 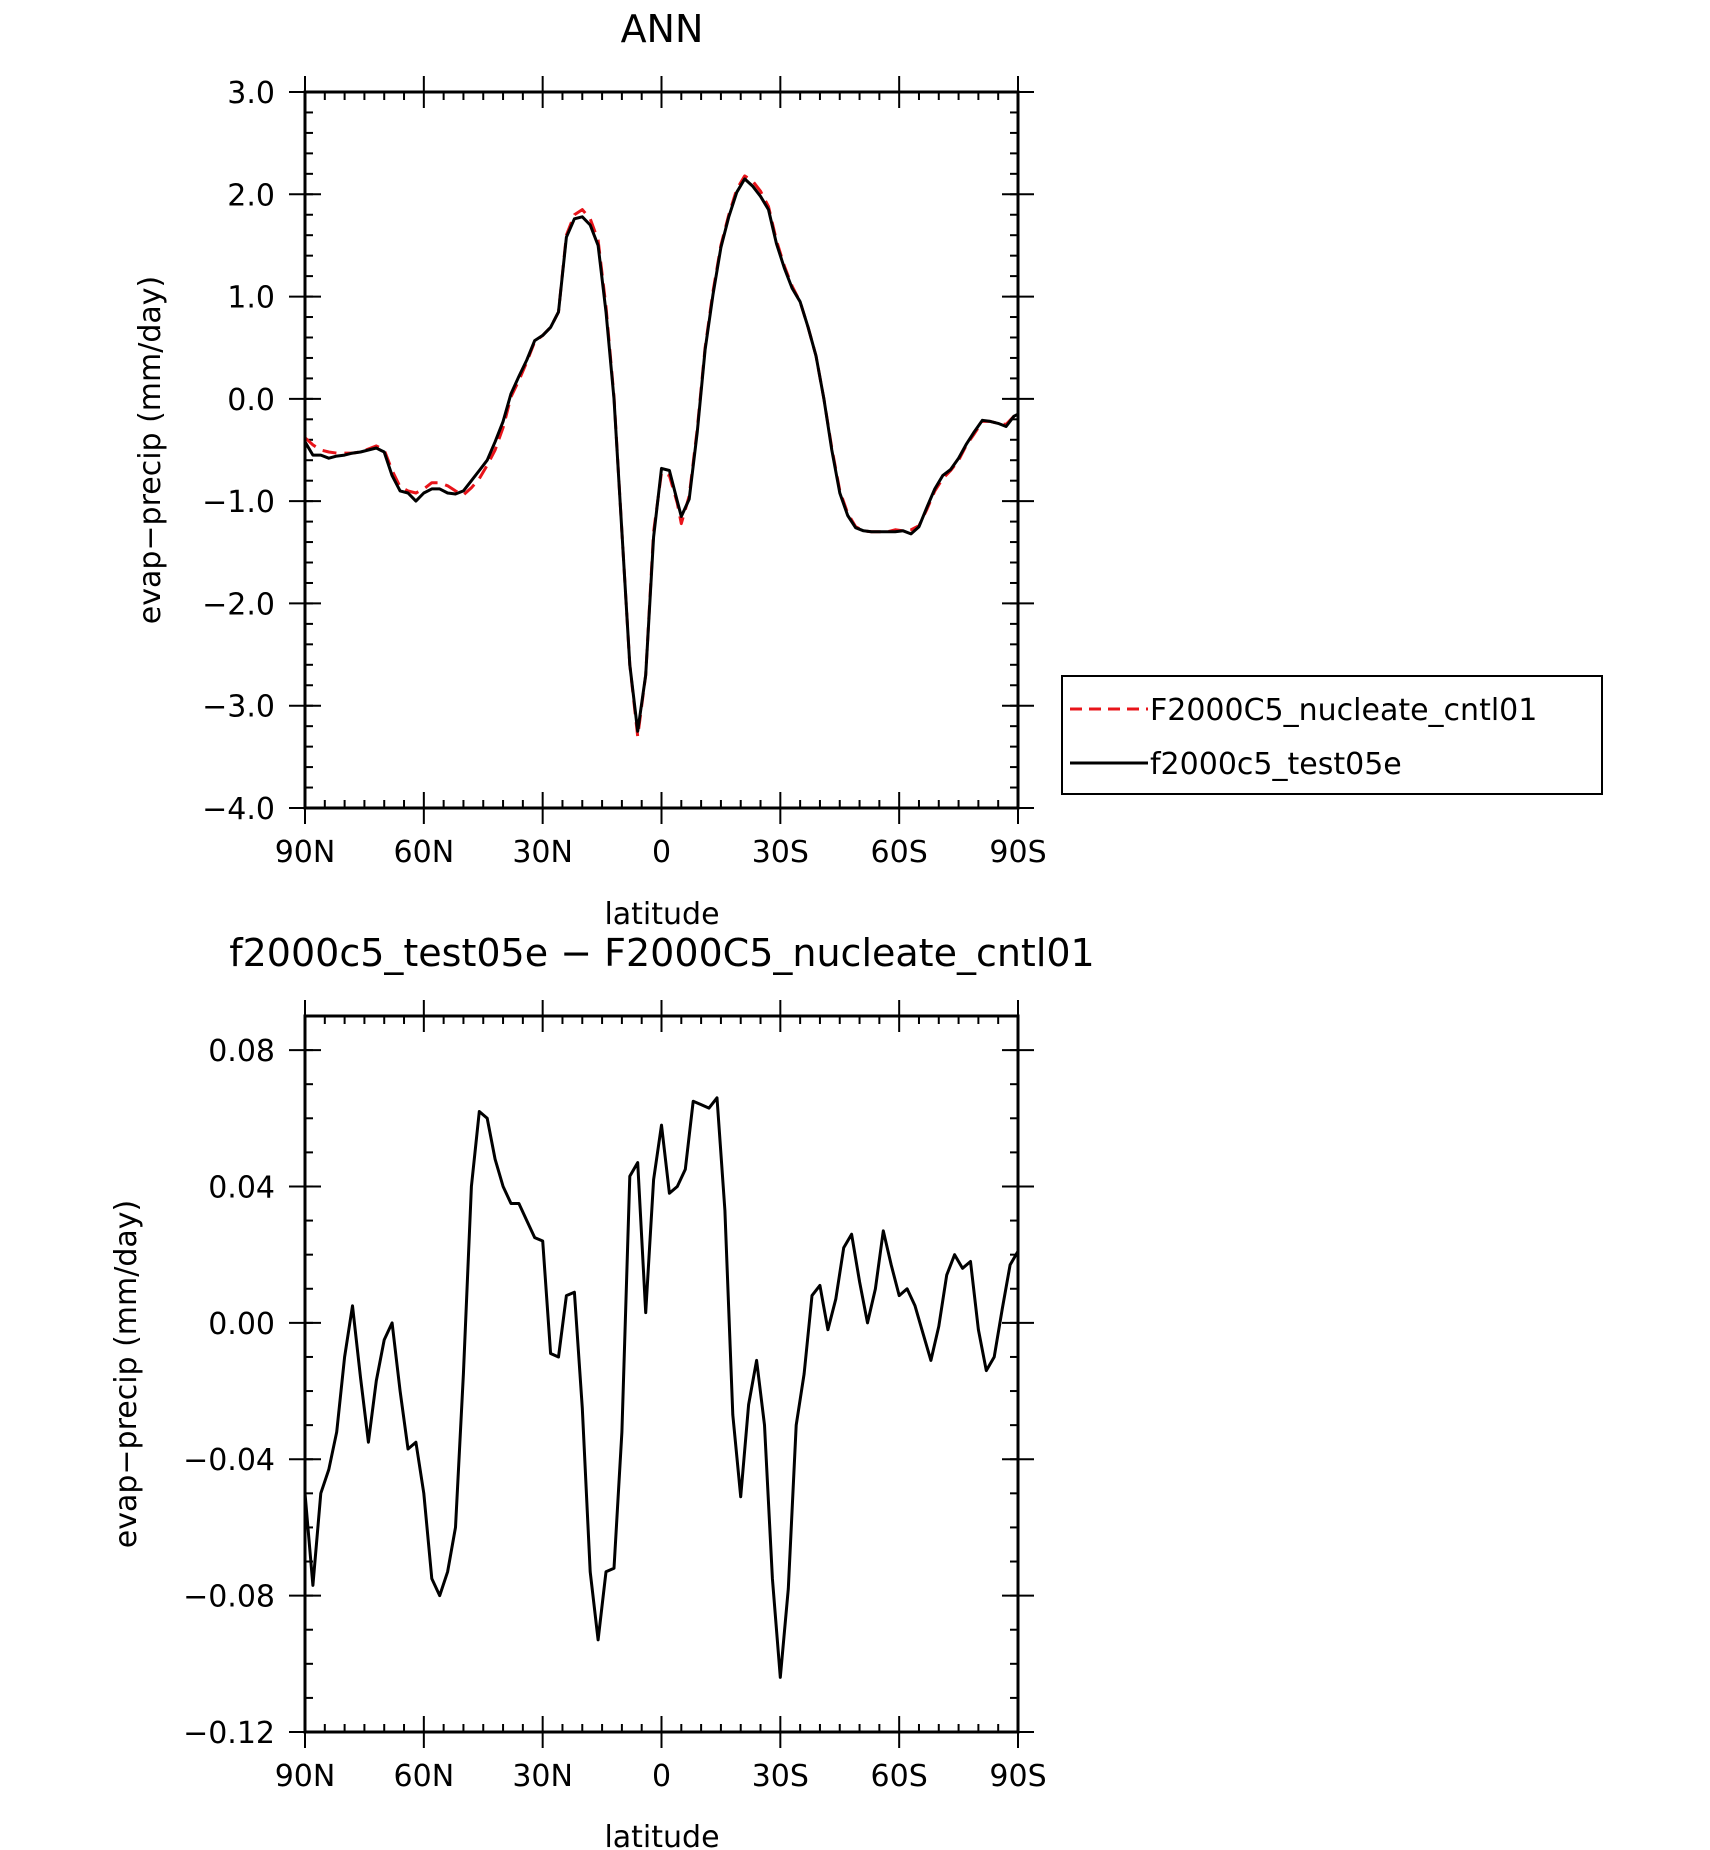 What do you see at coordinates (229, 1597) in the screenshot?
I see `y-tick-label: −0.08` at bounding box center [229, 1597].